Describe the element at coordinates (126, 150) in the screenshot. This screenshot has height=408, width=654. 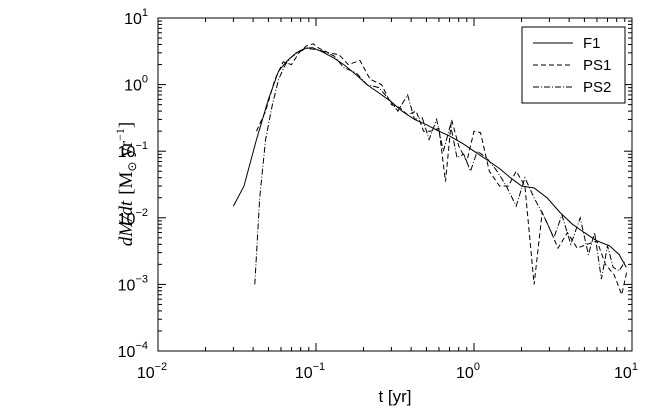
I see `ylabel-yr: yr` at that location.